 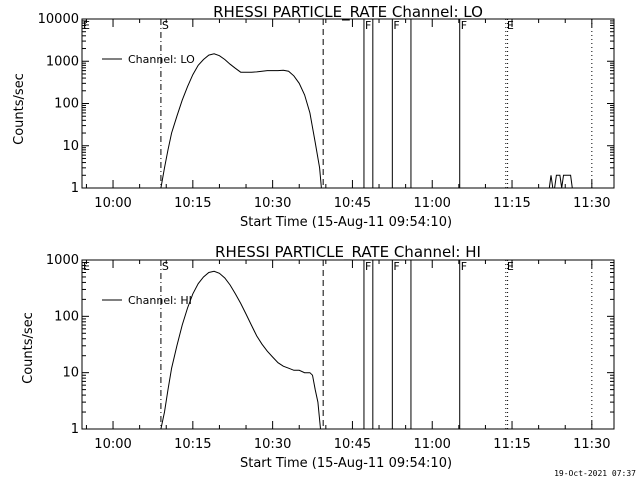 What do you see at coordinates (272, 444) in the screenshot?
I see `hi-x-tick-label: 10:30` at bounding box center [272, 444].